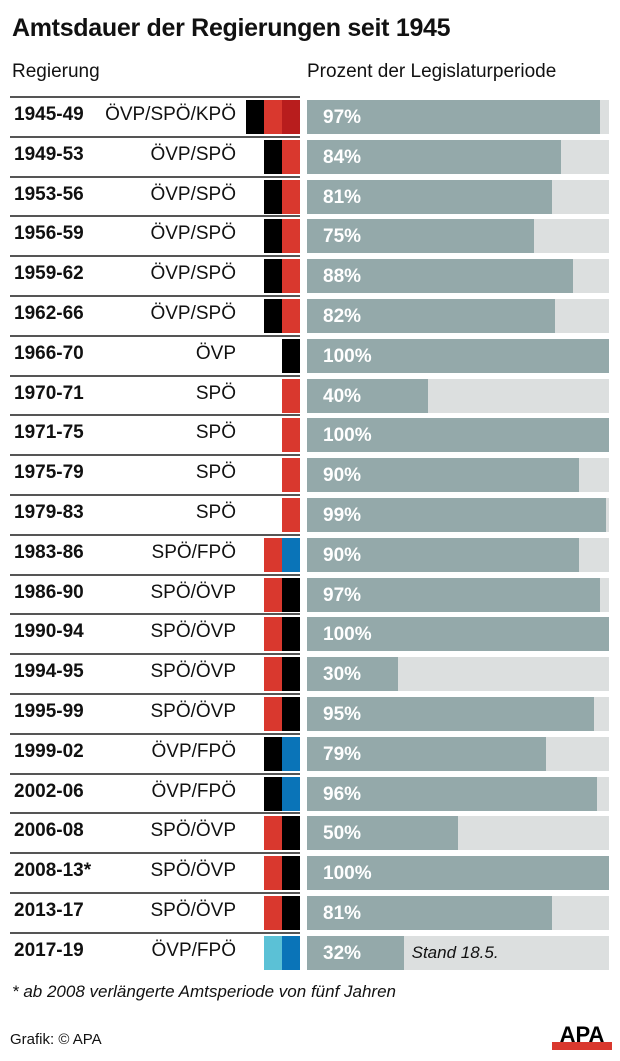  I want to click on bar-label: 96%, so click(342, 794).